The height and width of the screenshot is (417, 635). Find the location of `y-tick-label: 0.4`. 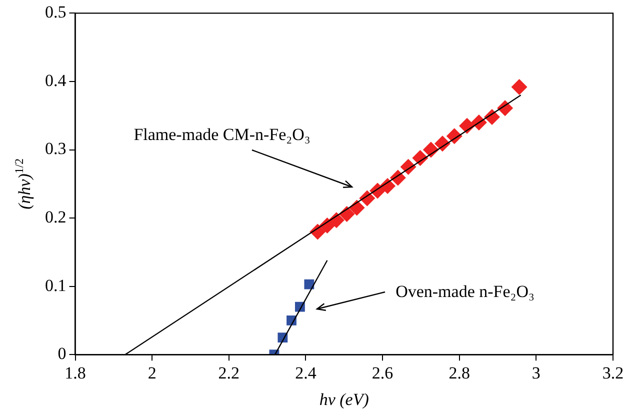

y-tick-label: 0.4 is located at coordinates (56, 80).